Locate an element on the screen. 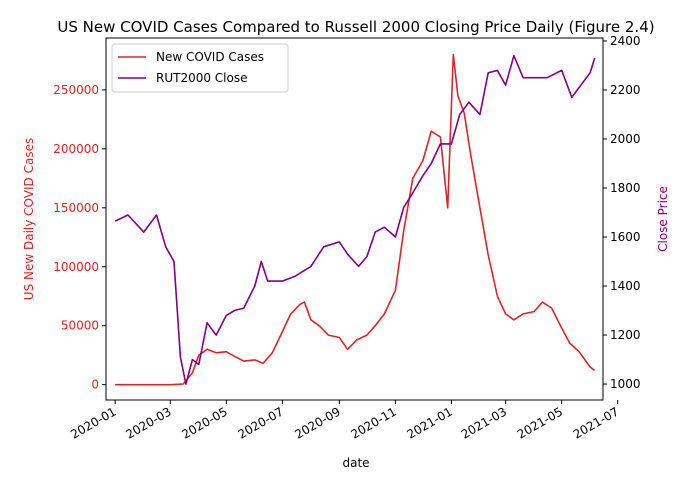  x-tick-label: 2020-05 is located at coordinates (204, 422).